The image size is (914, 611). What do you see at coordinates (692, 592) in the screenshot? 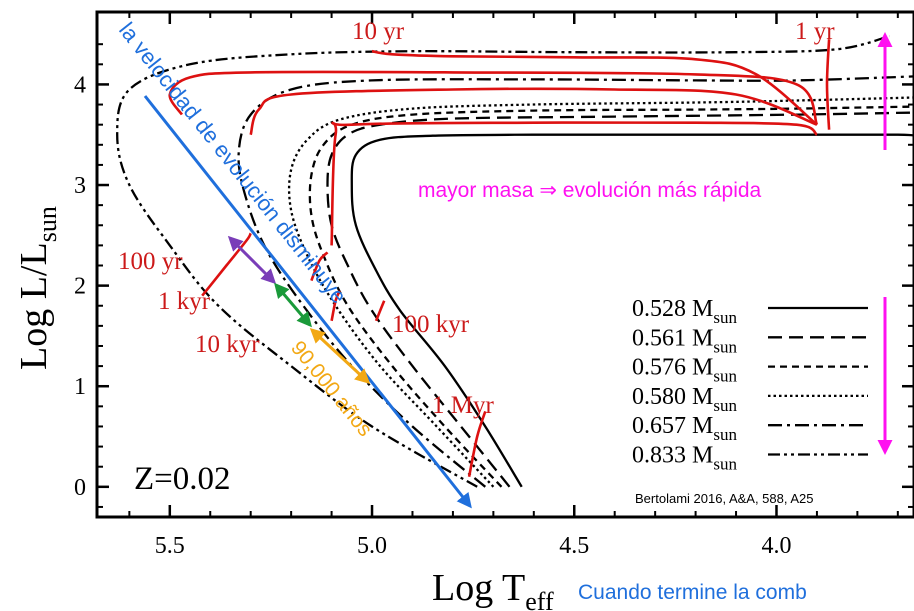
I see `footer-note: Cuando termine la comb` at bounding box center [692, 592].